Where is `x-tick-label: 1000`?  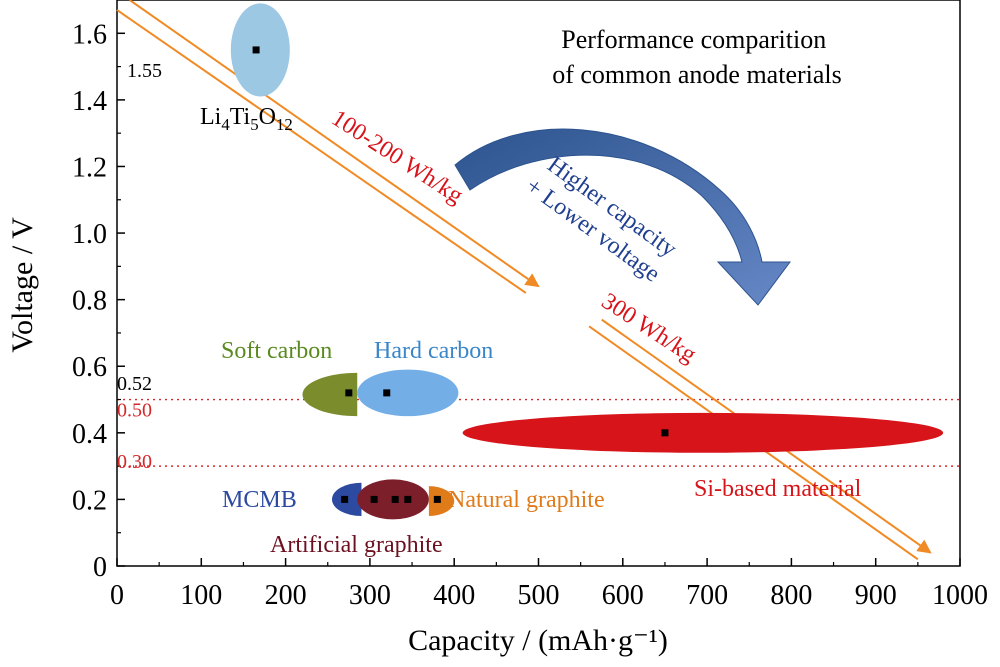 x-tick-label: 1000 is located at coordinates (960, 595).